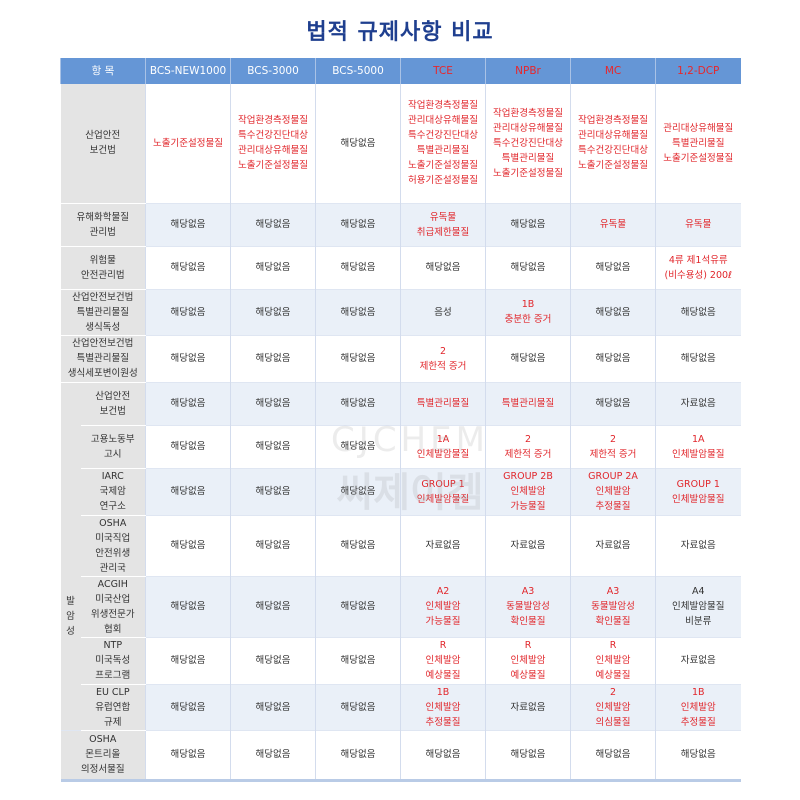 Image resolution: width=800 pixels, height=800 pixels. I want to click on row-label: EU CLP 유럽연합 규제, so click(113, 707).